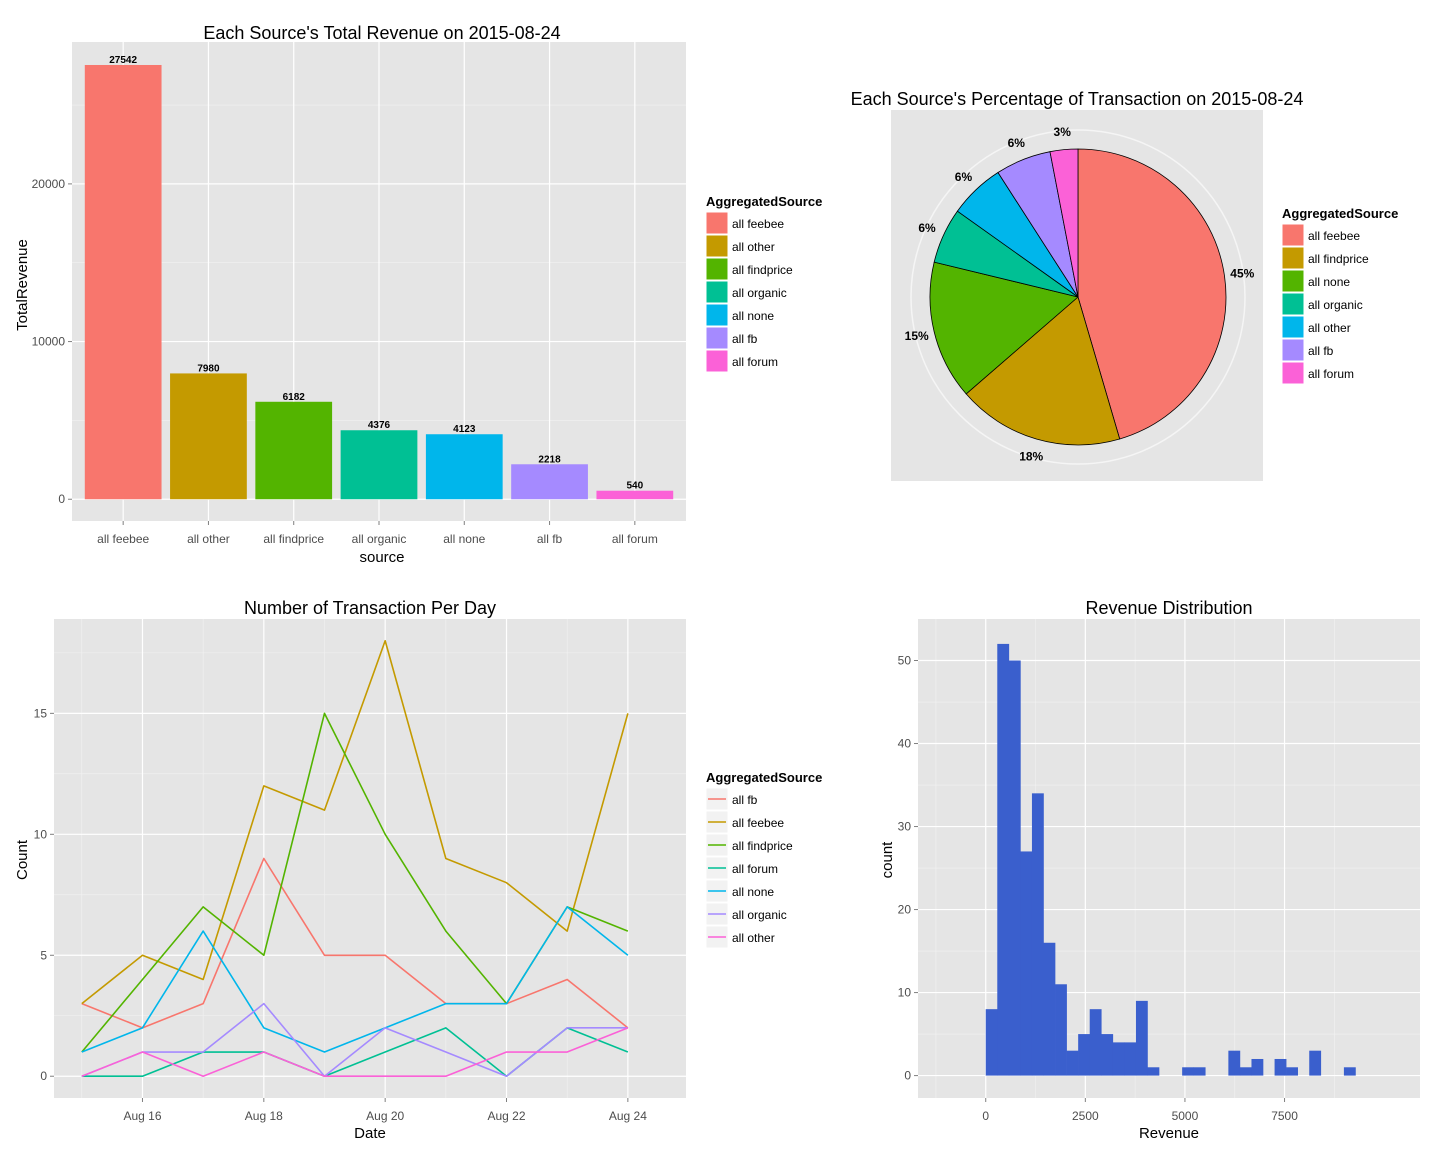 The width and height of the screenshot is (1440, 1152). I want to click on line-y-tick-label: 15, so click(41, 713).